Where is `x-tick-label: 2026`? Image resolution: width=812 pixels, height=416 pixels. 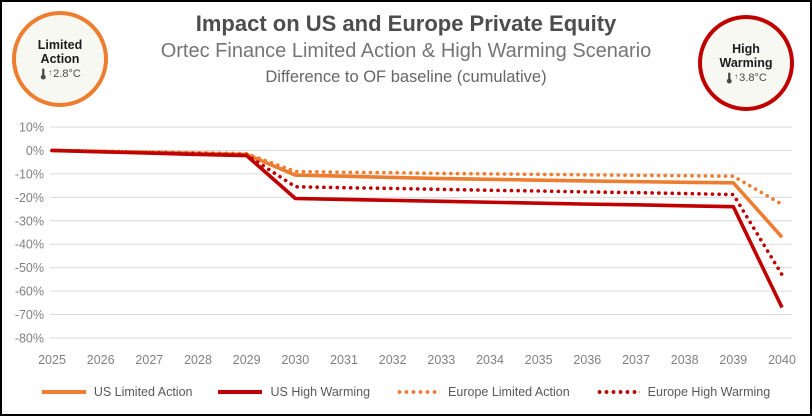 x-tick-label: 2026 is located at coordinates (101, 360).